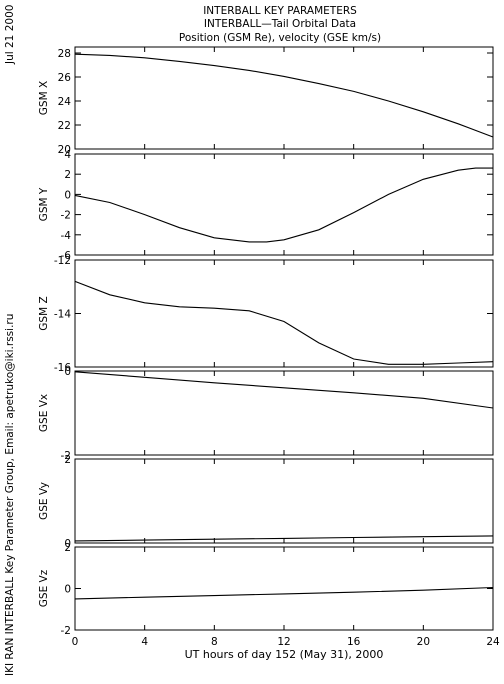 The width and height of the screenshot is (504, 684). I want to click on panel-ylabel-1: GSM X, so click(44, 98).